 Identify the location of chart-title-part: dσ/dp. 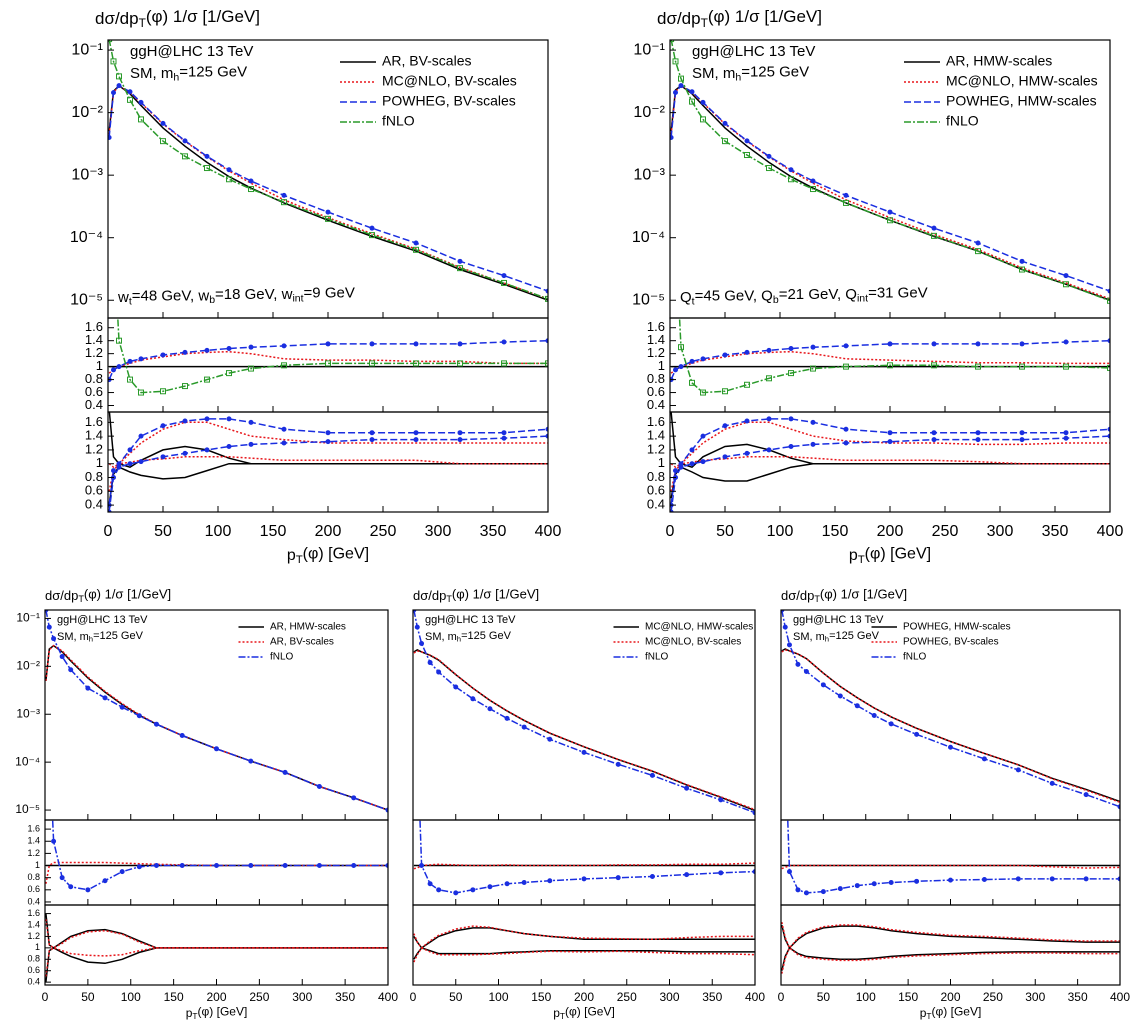
(429, 595).